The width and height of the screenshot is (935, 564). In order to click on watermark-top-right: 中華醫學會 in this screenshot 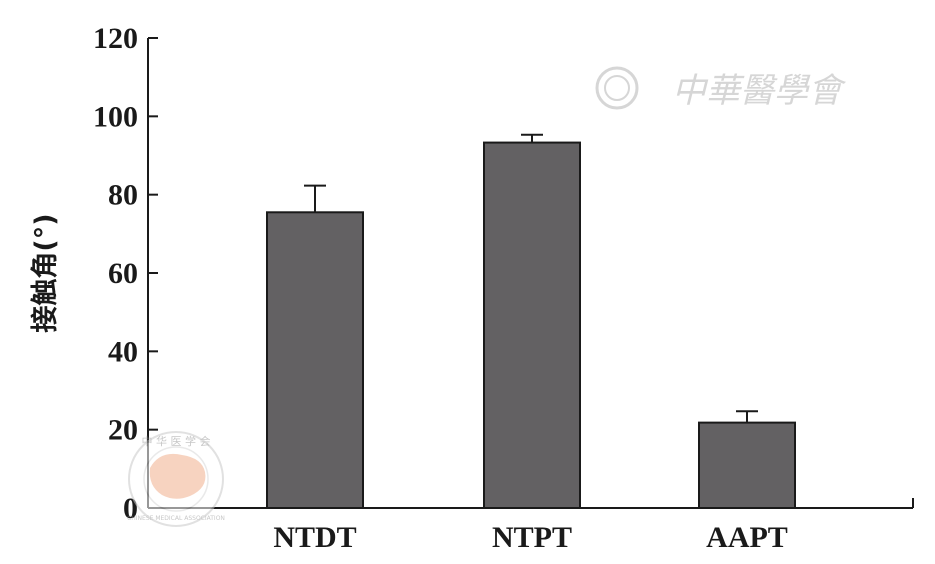, I will do `click(721, 88)`.